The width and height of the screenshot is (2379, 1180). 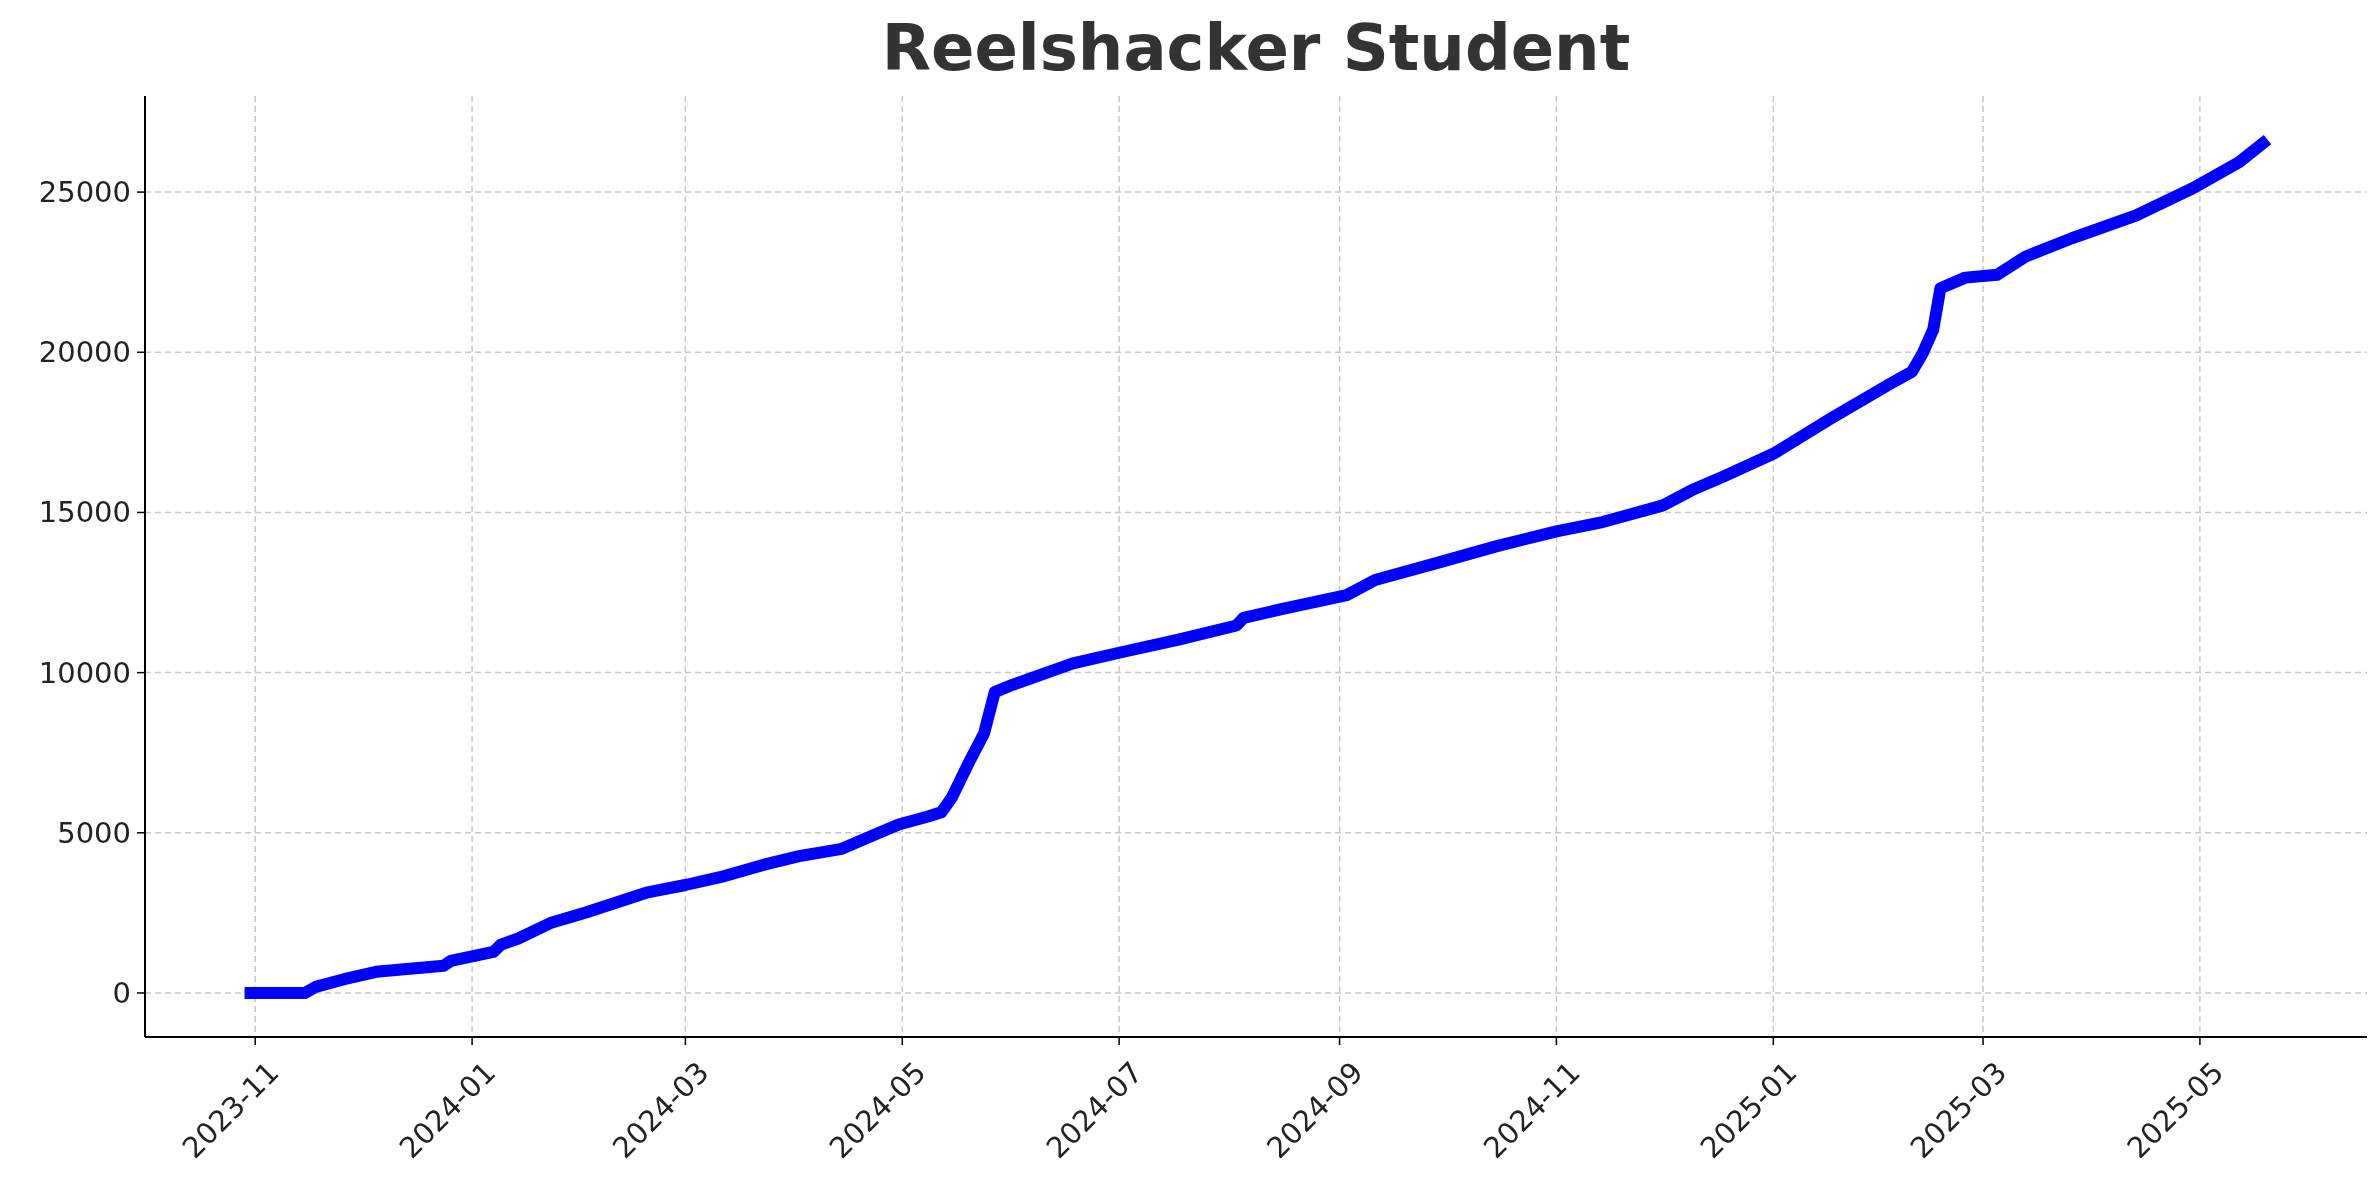 I want to click on y-tick-label: 10000, so click(x=84, y=672).